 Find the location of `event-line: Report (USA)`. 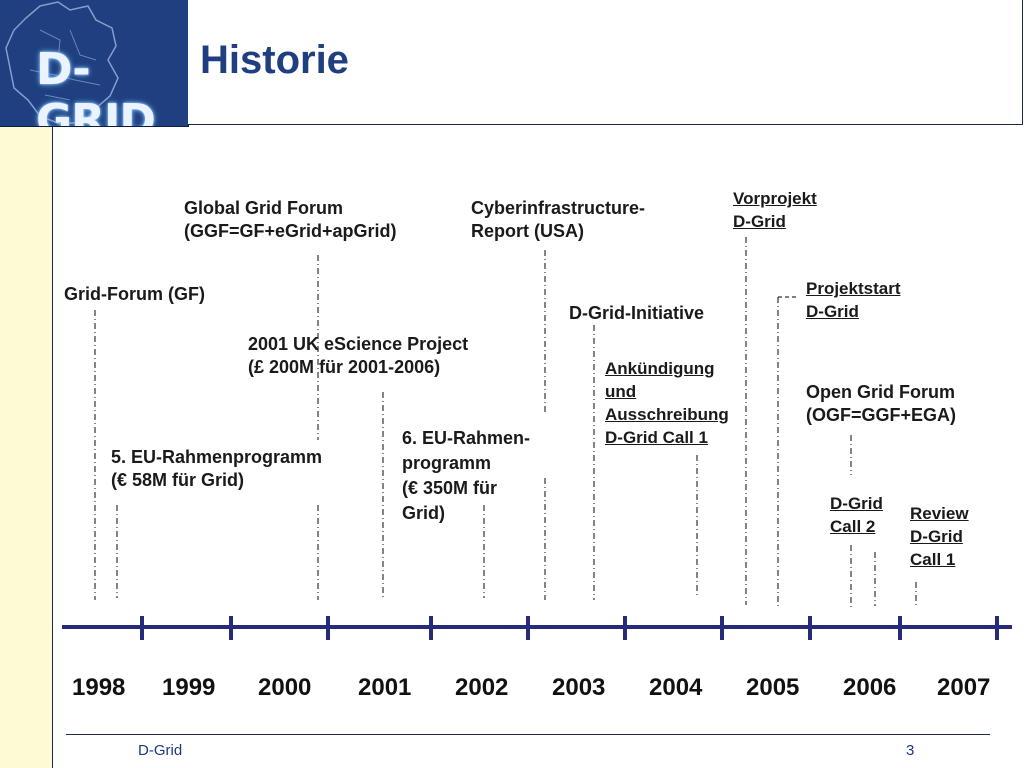

event-line: Report (USA) is located at coordinates (527, 231).